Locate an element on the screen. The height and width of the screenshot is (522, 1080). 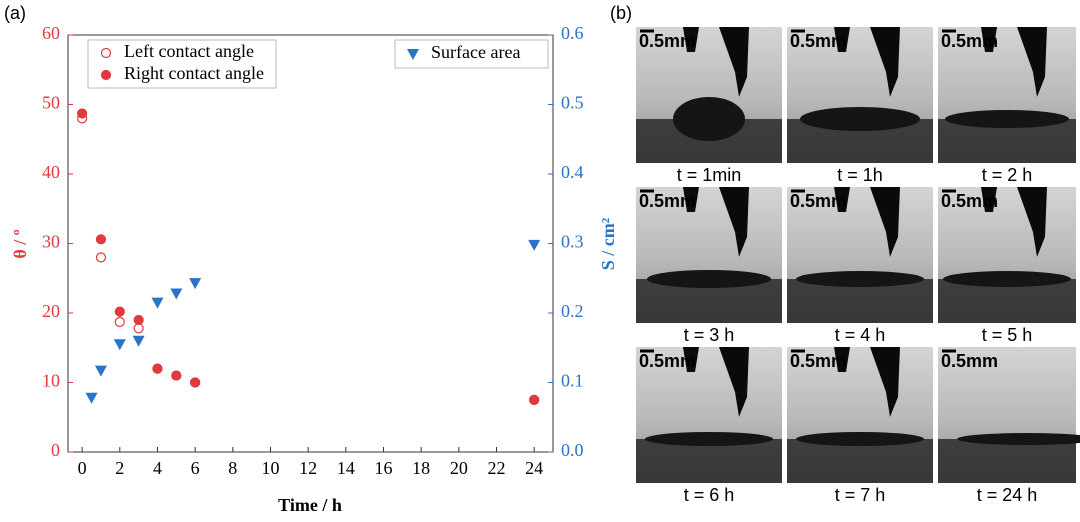
y-tick-label: 10 is located at coordinates (51, 381).